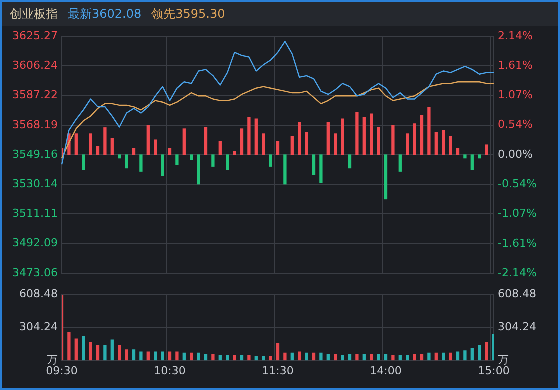 The width and height of the screenshot is (560, 390). I want to click on y-tick-label: 3511.11, so click(35, 213).